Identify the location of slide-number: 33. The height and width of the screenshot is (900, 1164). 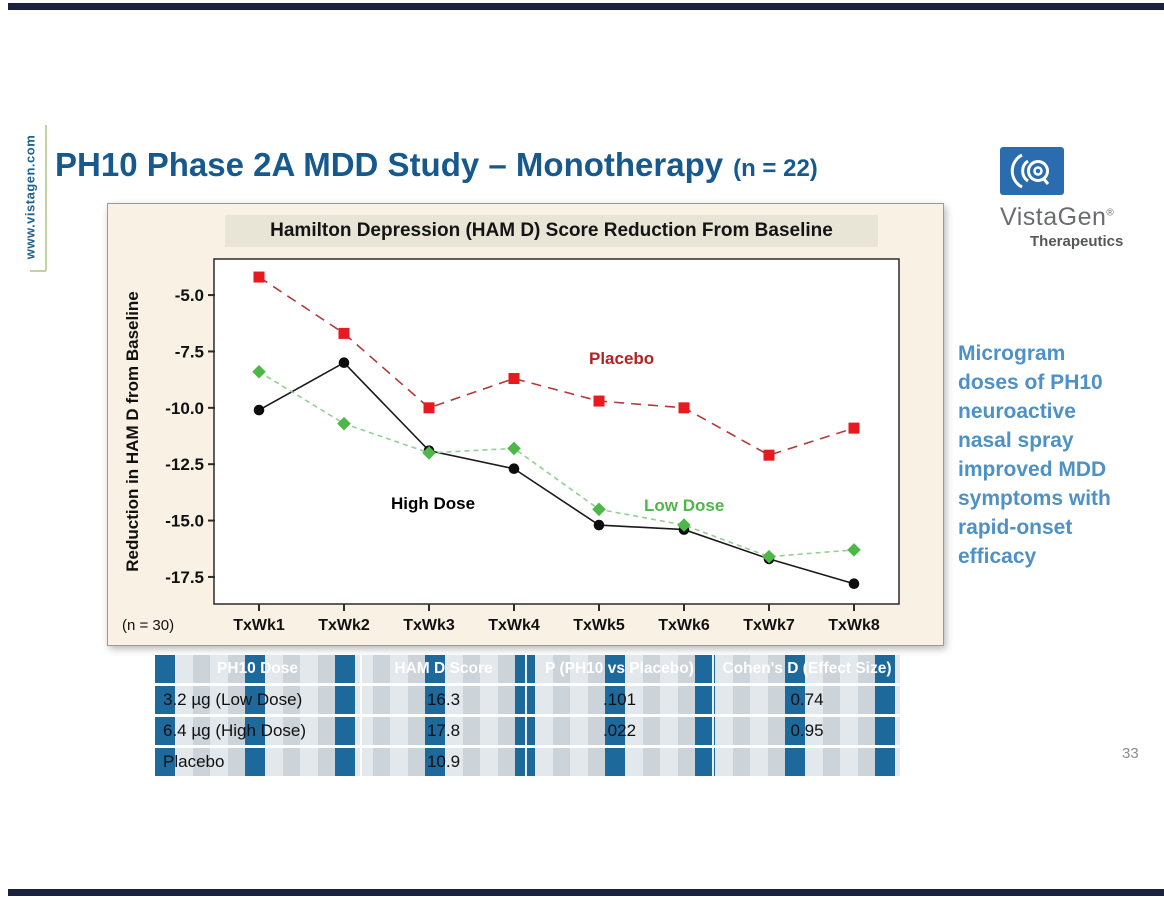
(1130, 753).